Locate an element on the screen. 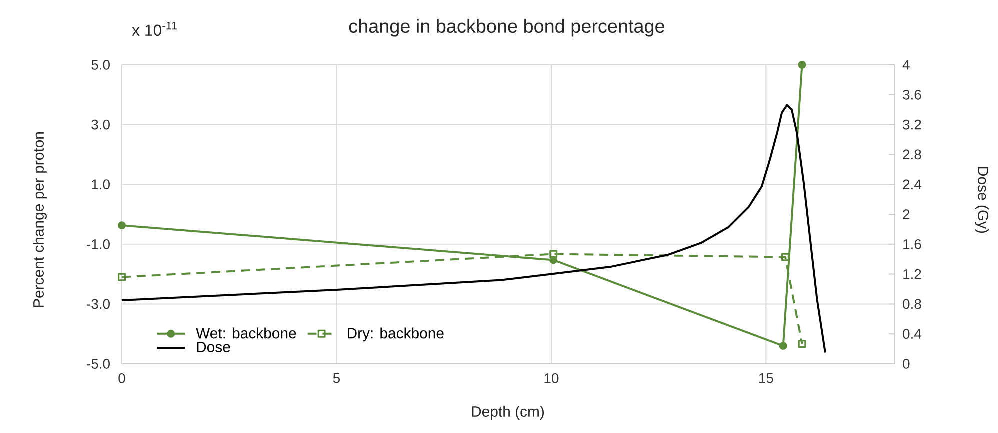 This screenshot has height=433, width=998. y2-tick-label: 0.8 is located at coordinates (912, 304).